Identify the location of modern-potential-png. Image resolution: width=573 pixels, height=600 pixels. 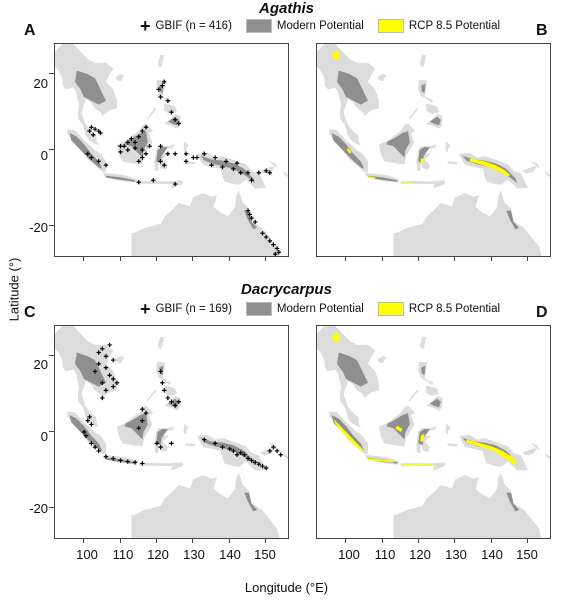
(228, 451).